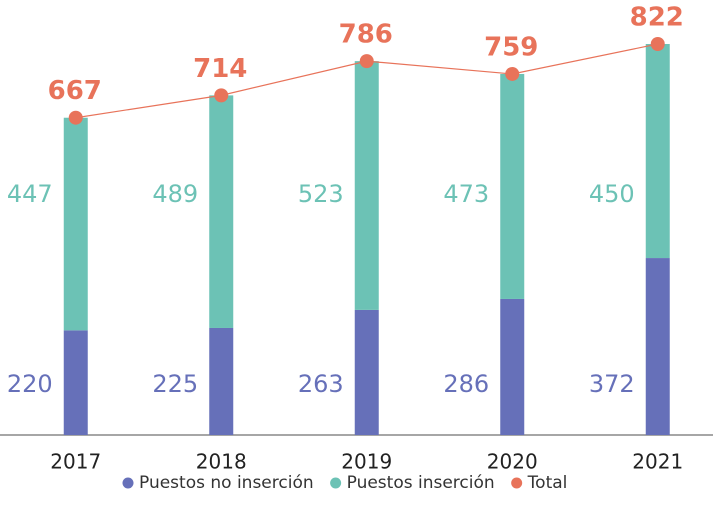  Describe the element at coordinates (321, 384) in the screenshot. I see `value-label: 263` at that location.